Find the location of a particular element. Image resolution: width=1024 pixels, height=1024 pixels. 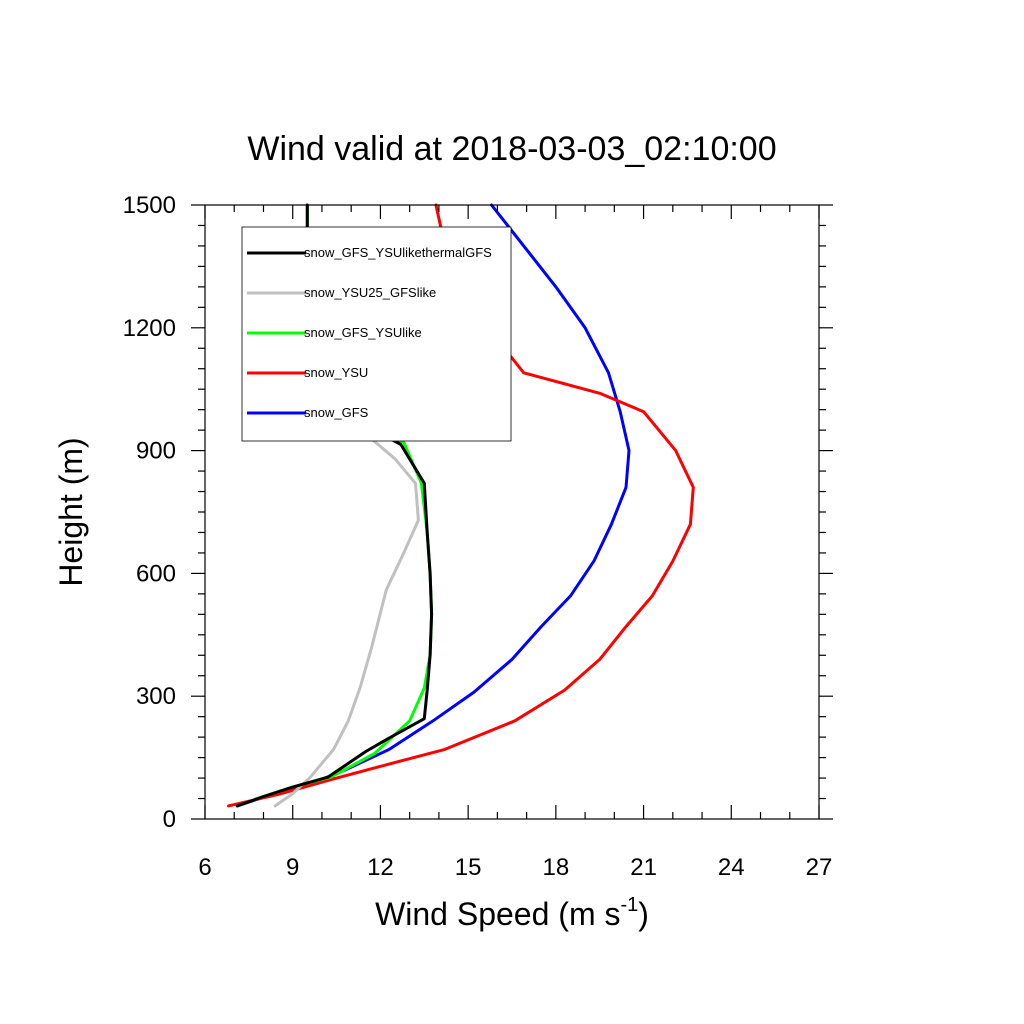

chart-title: Wind valid at 2018-03-03_02:10:00 is located at coordinates (511, 149).